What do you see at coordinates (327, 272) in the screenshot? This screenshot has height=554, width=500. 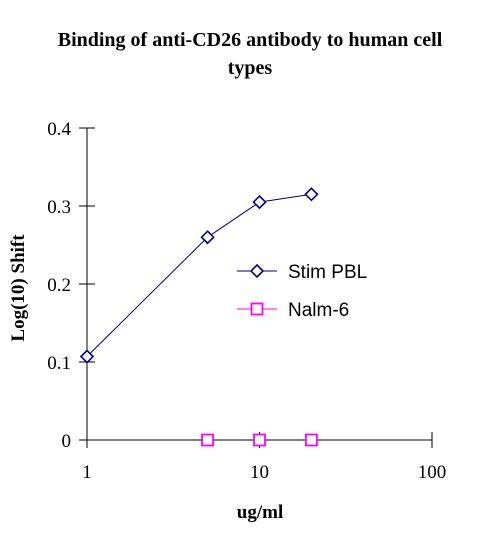 I see `legend-label: Stim PBL` at bounding box center [327, 272].